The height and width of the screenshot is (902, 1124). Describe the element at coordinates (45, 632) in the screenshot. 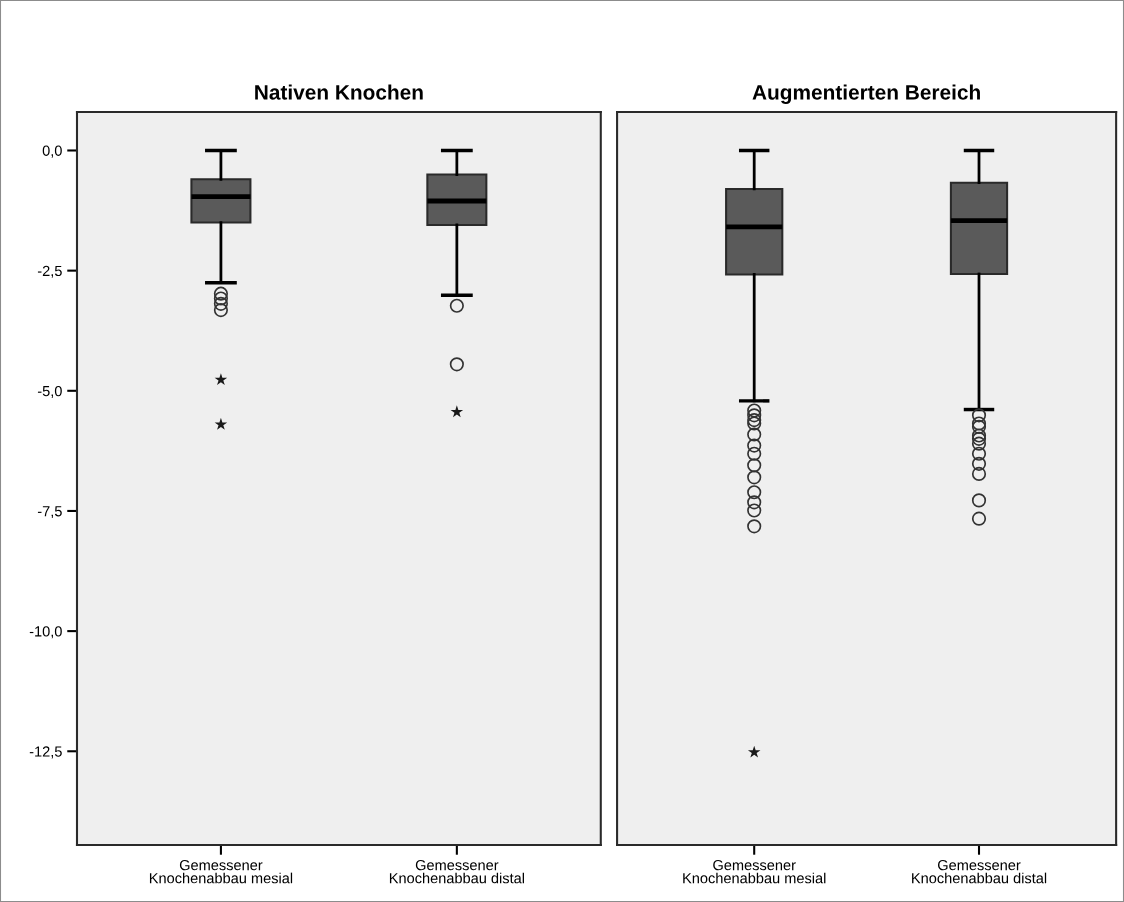

I see `y-tick-label: -10,0` at that location.